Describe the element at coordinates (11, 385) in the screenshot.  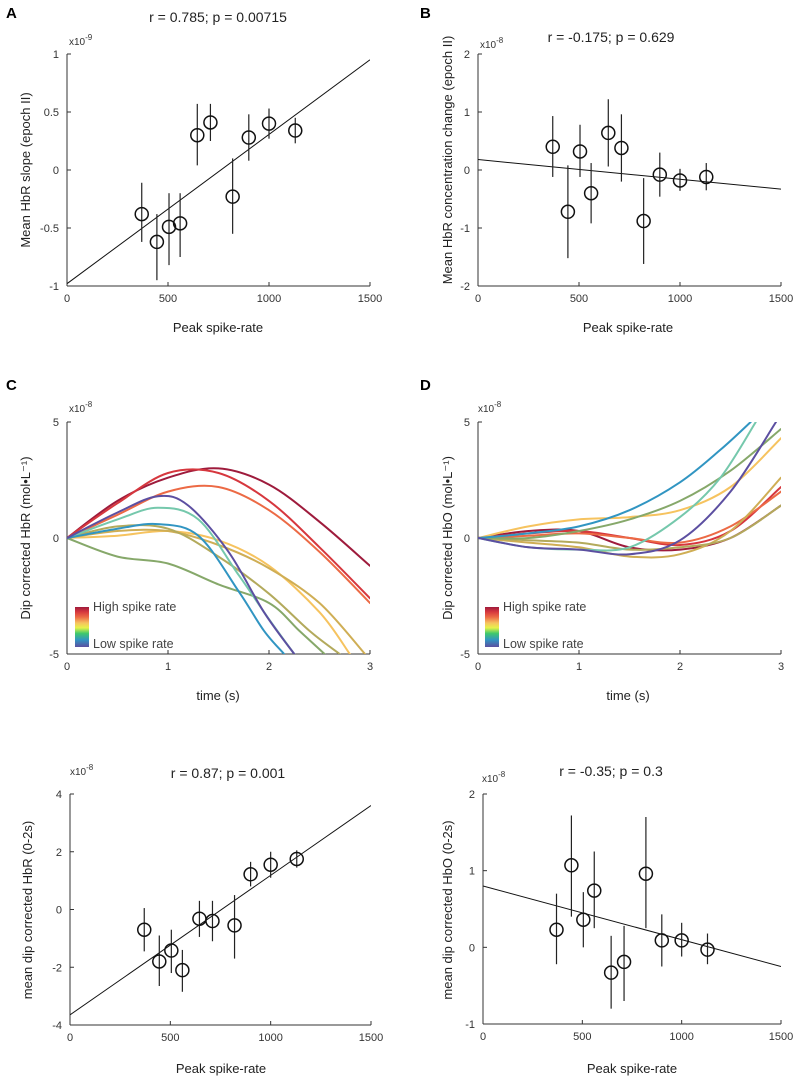
I see `panel-letter: C` at that location.